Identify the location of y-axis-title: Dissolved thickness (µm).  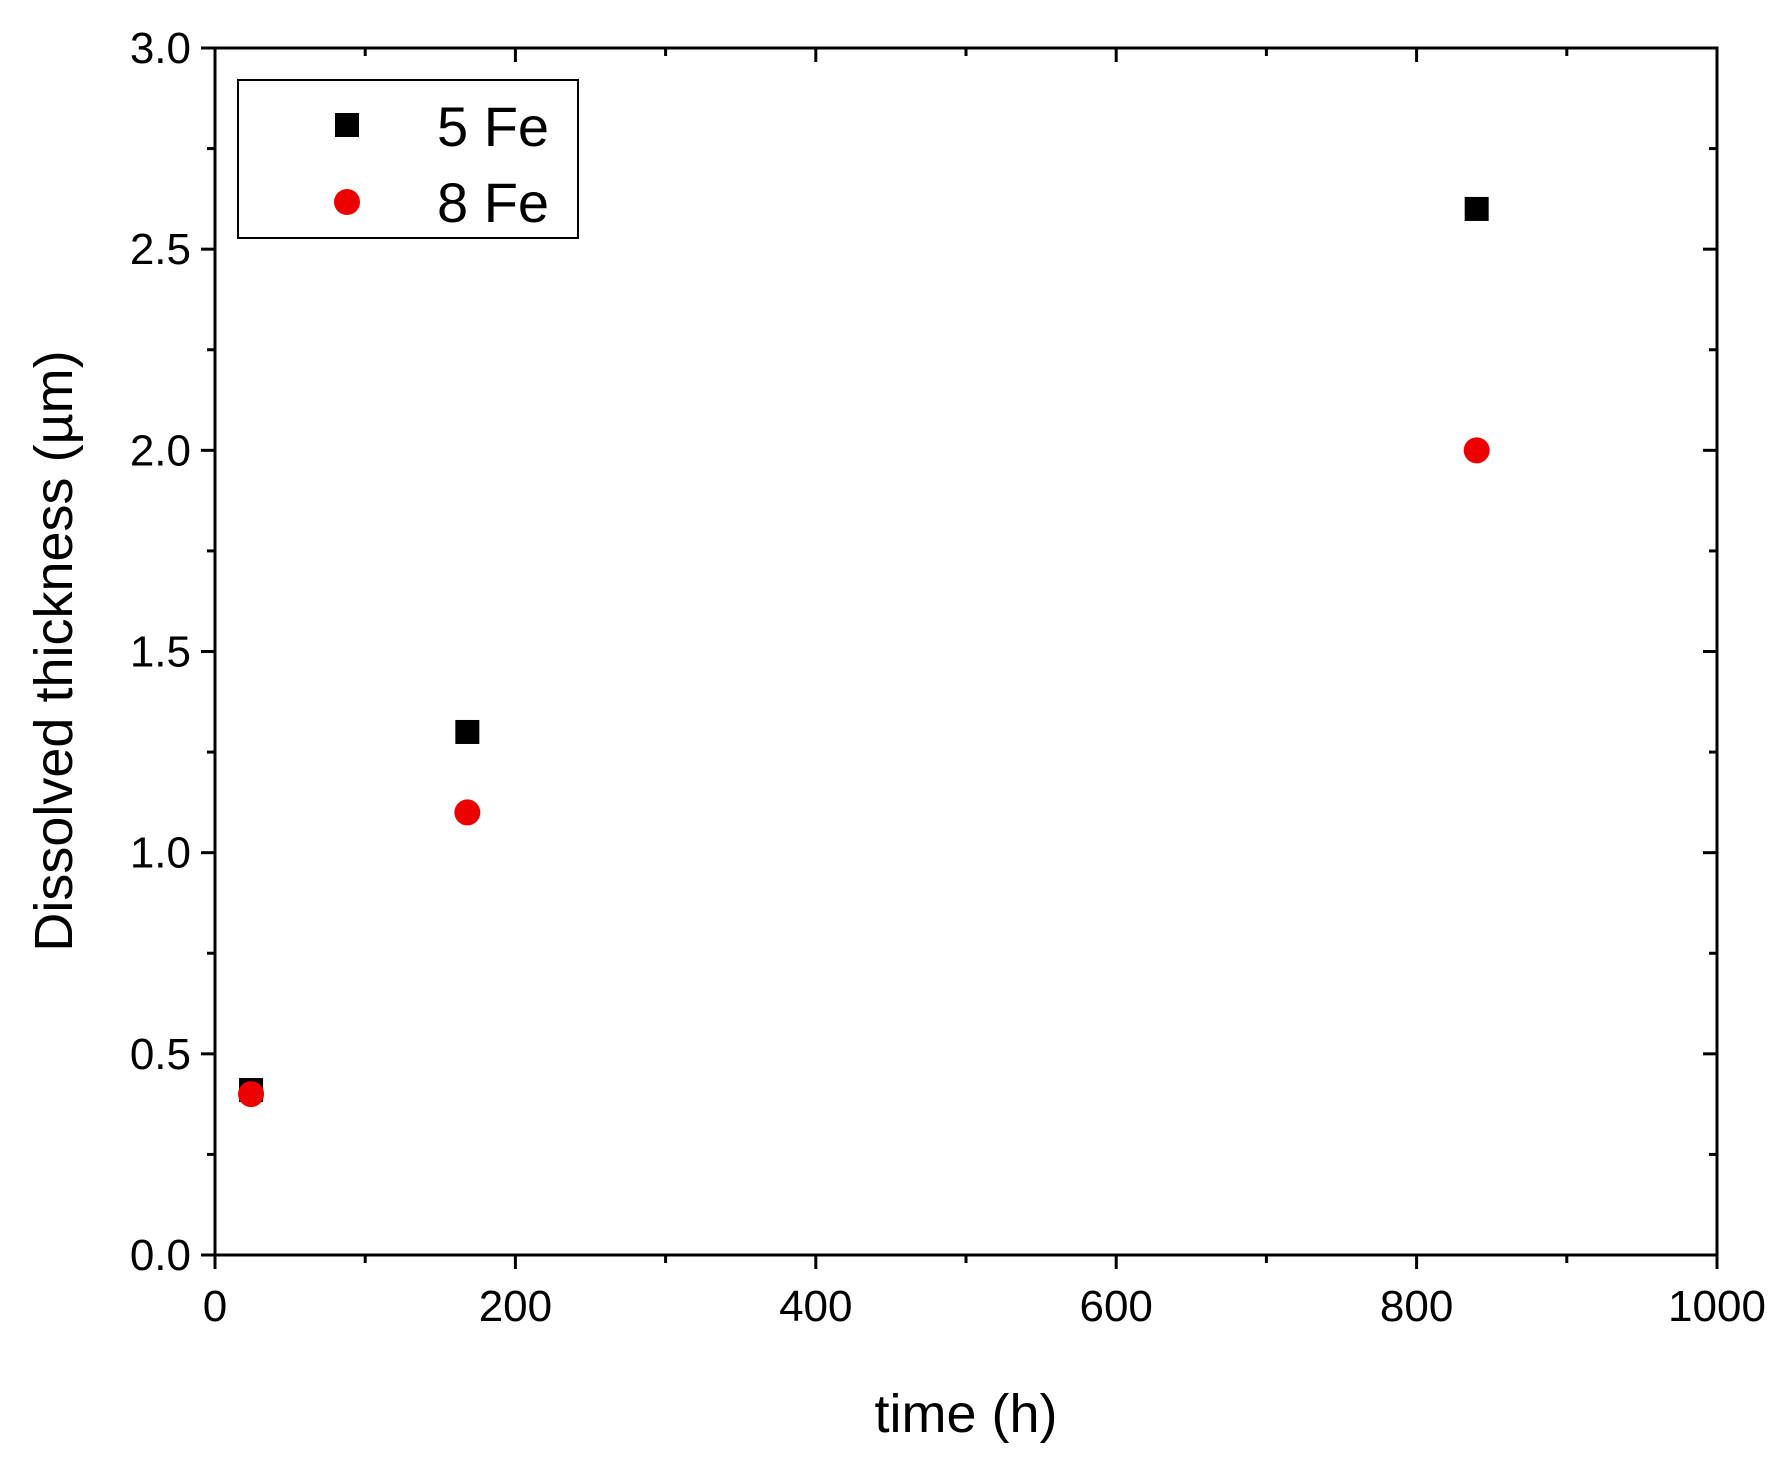
(54, 650).